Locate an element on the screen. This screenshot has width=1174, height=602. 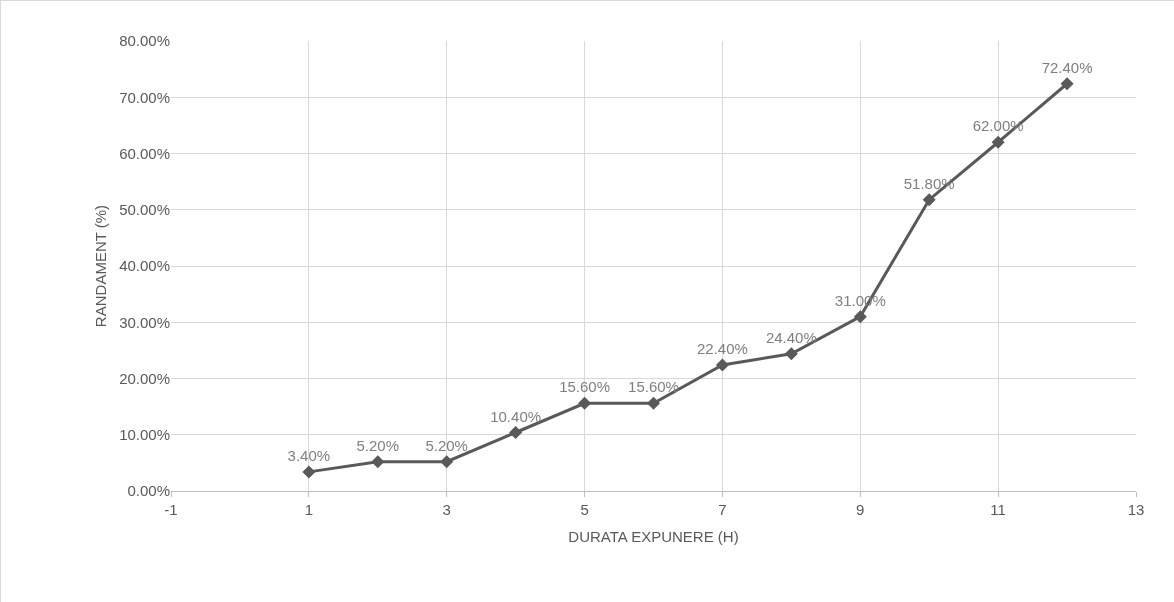
y-tick-label: 0.00% is located at coordinates (148, 491).